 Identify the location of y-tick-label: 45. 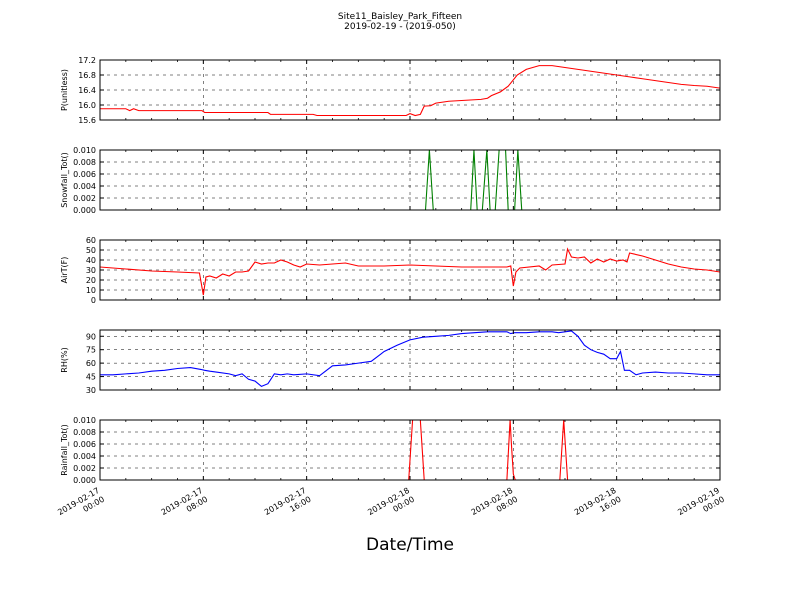
(91, 377).